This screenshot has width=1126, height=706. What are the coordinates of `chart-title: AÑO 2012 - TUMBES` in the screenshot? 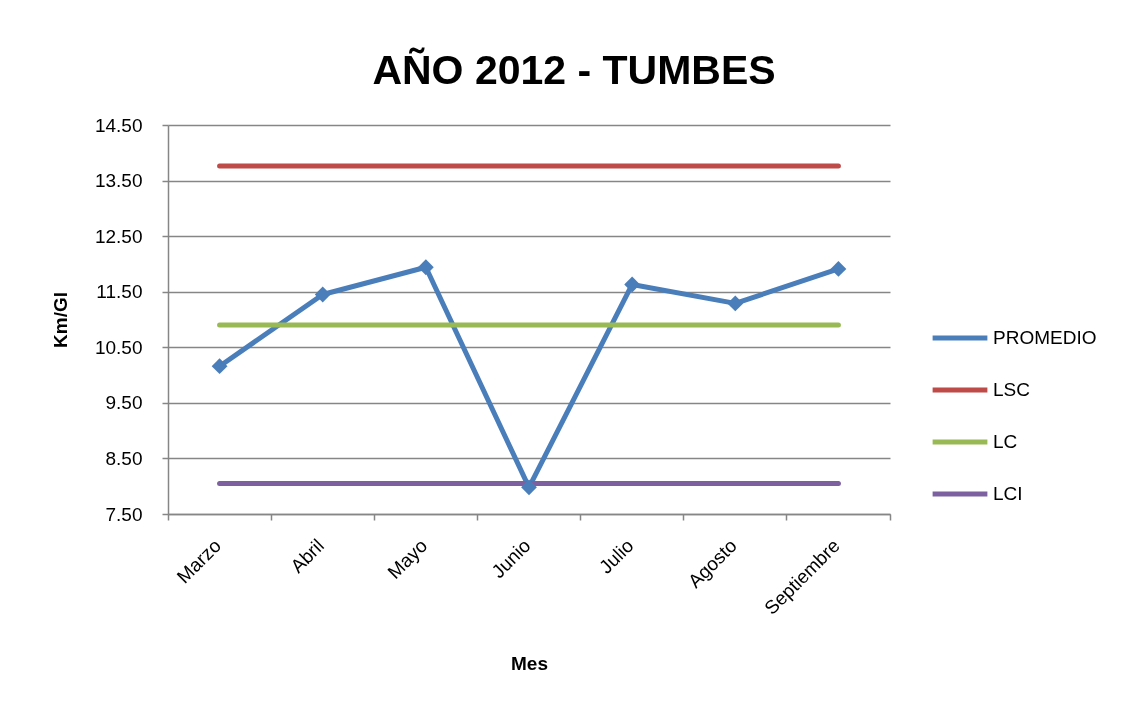 It's located at (574, 70).